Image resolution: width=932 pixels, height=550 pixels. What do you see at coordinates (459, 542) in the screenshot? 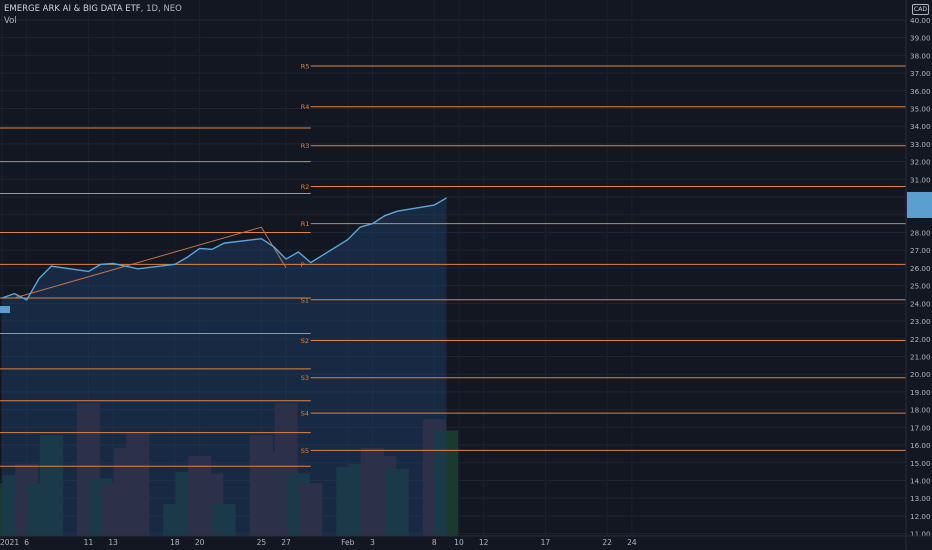
I see `time-tick-label: 10` at bounding box center [459, 542].